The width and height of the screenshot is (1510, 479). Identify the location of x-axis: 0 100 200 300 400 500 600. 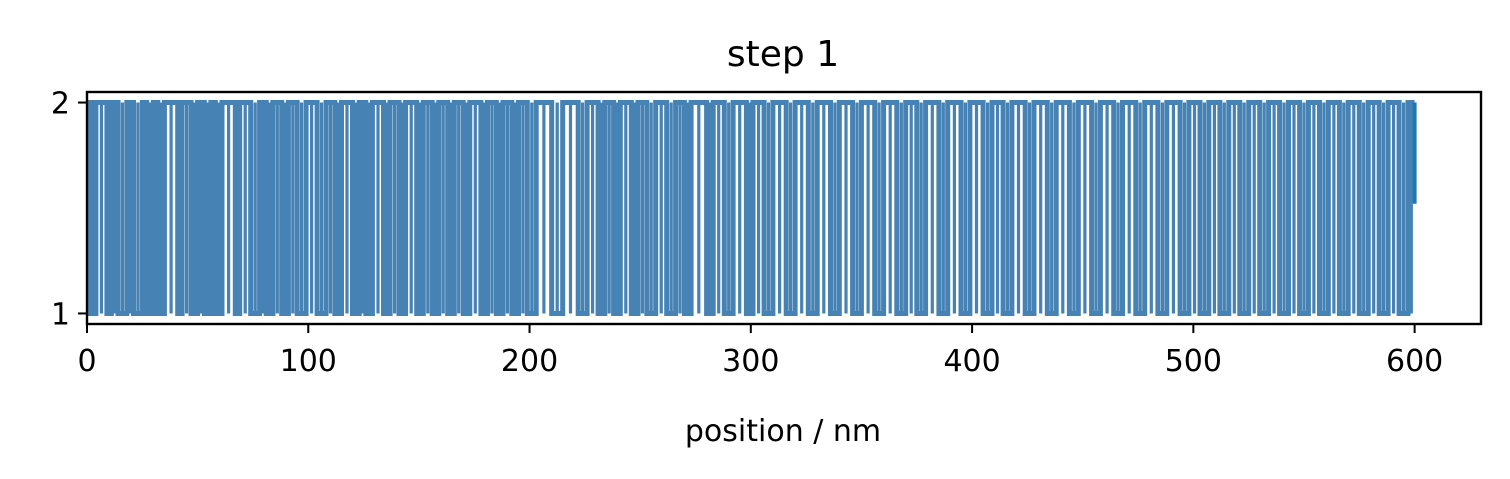
(760, 351).